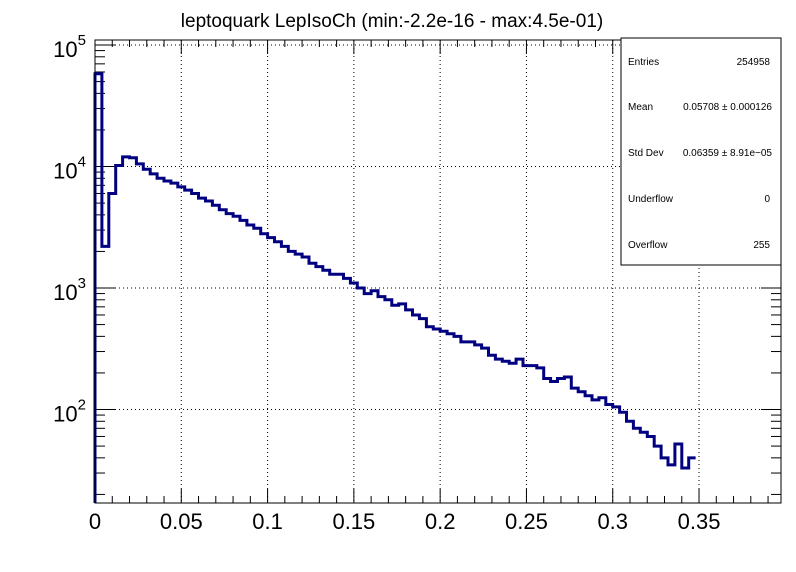 The height and width of the screenshot is (572, 796). Describe the element at coordinates (69, 412) in the screenshot. I see `y-tick-label: 10²` at that location.